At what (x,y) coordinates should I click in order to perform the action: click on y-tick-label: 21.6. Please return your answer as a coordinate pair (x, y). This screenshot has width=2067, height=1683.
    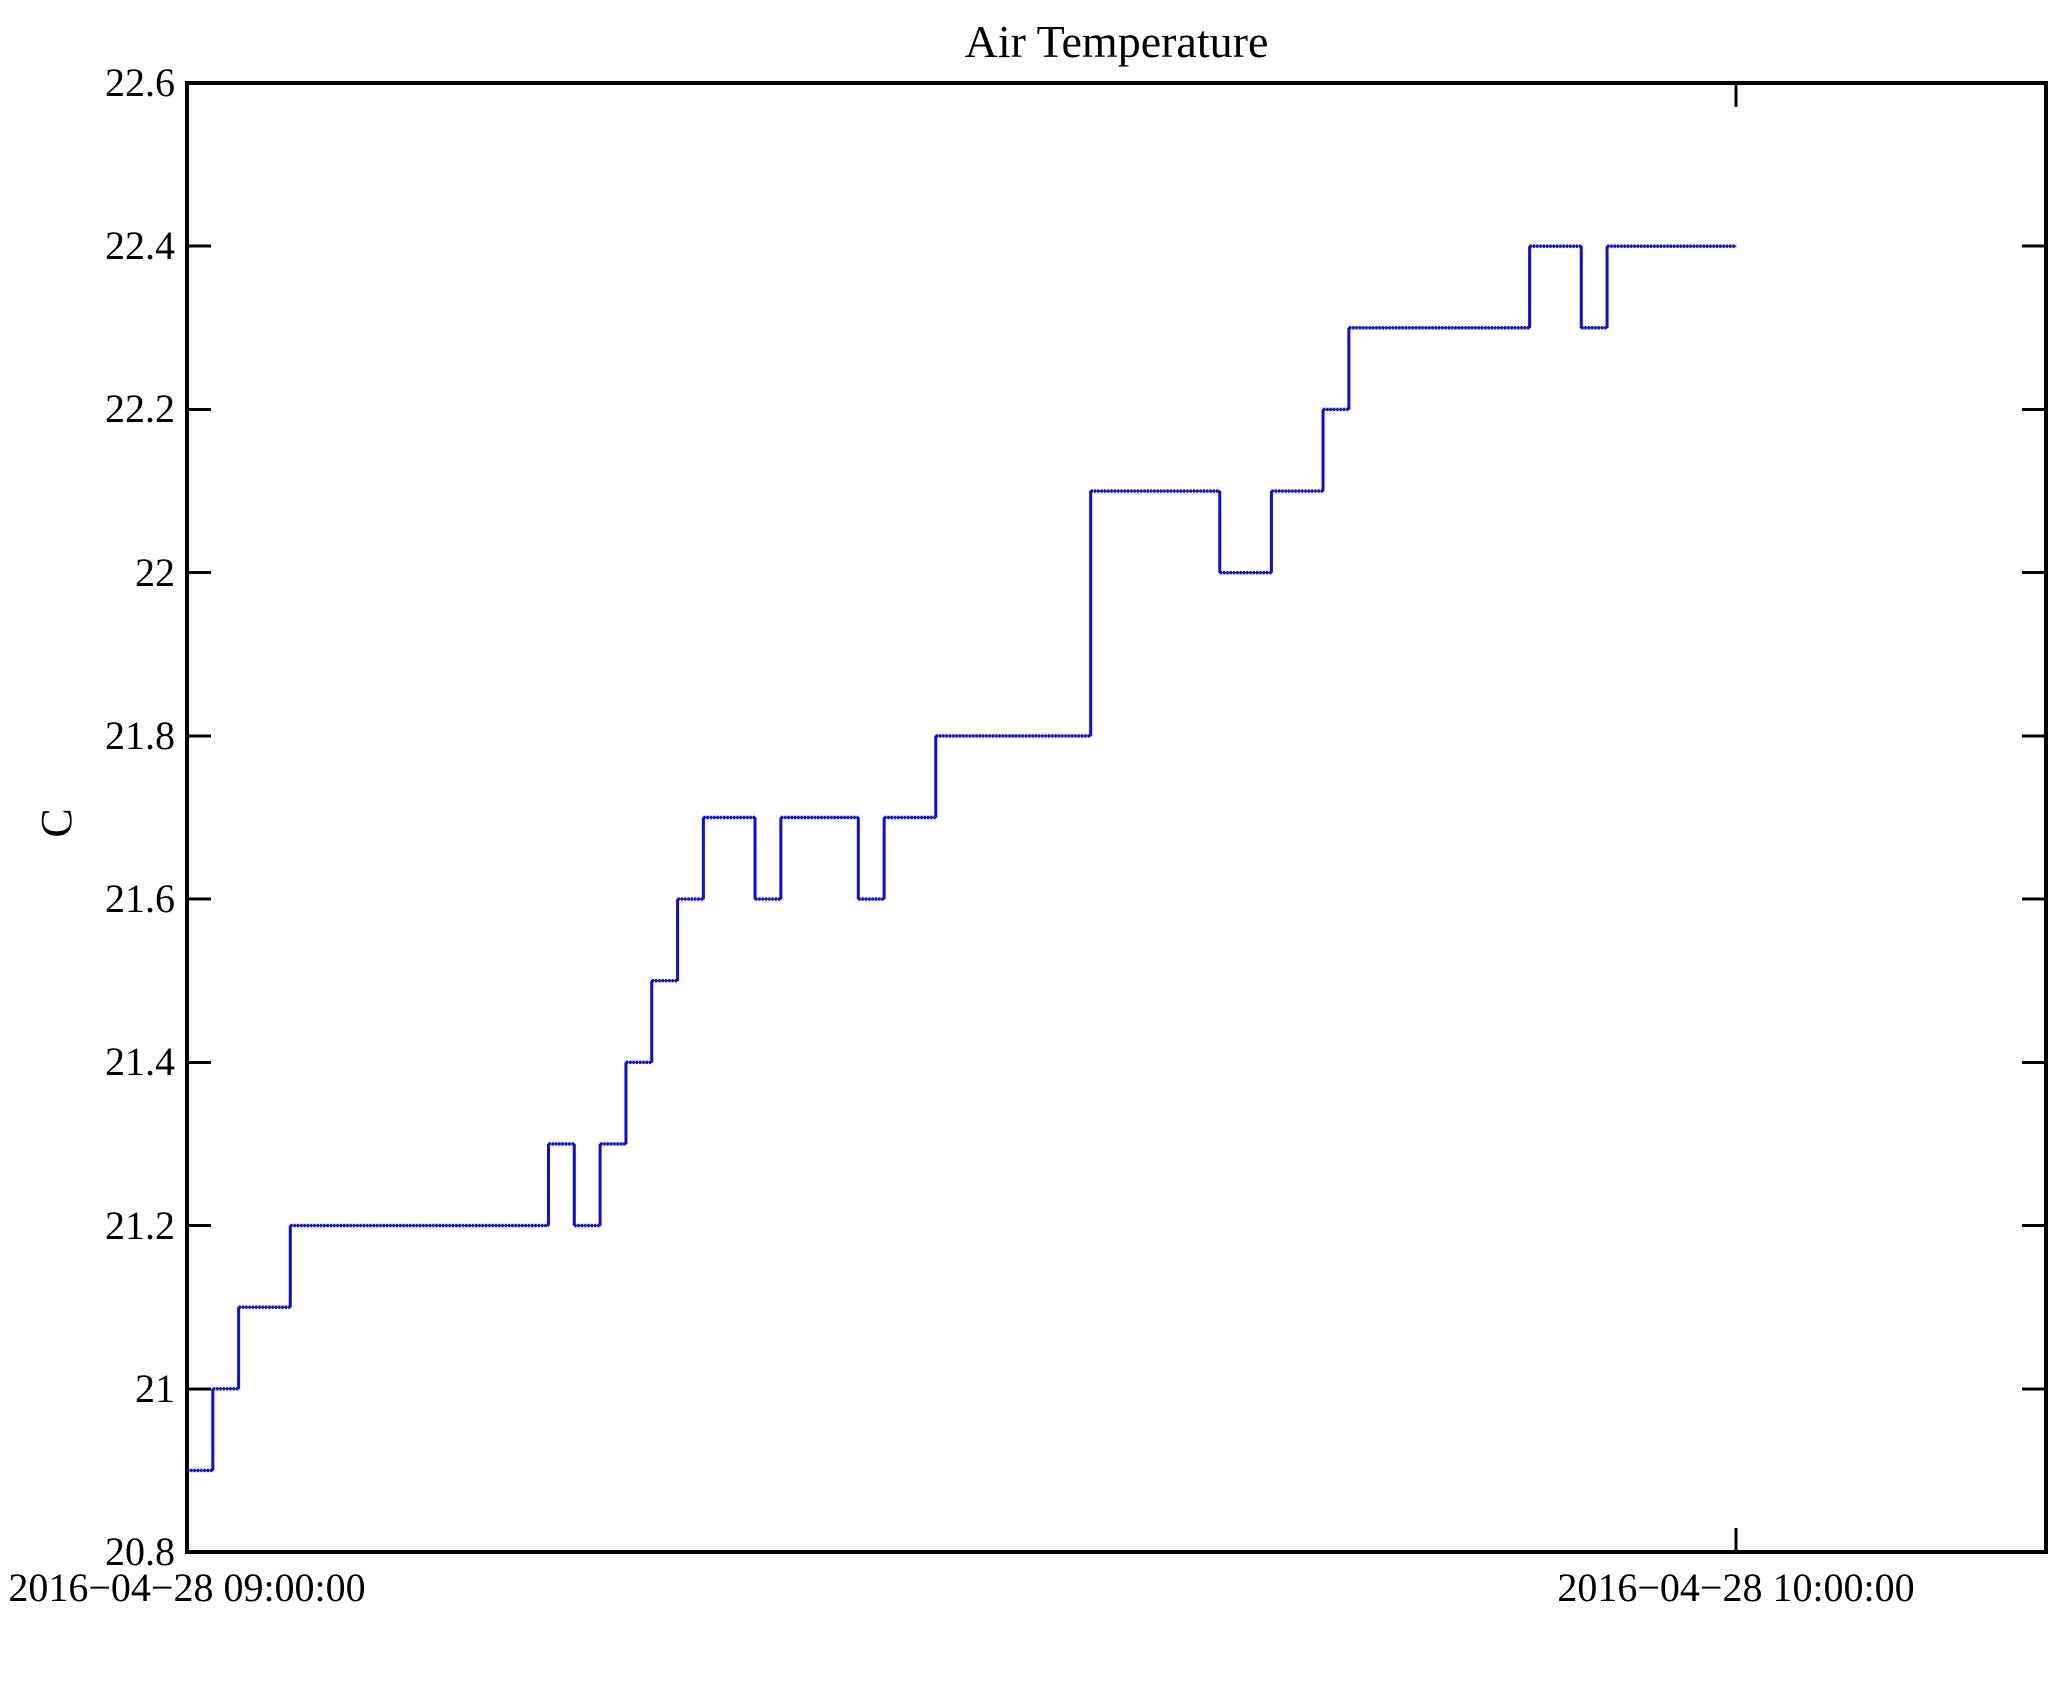
    Looking at the image, I should click on (140, 899).